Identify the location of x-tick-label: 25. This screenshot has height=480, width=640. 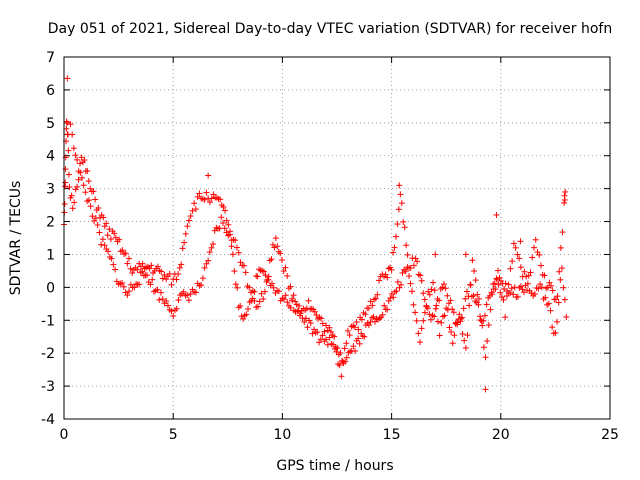
(610, 435).